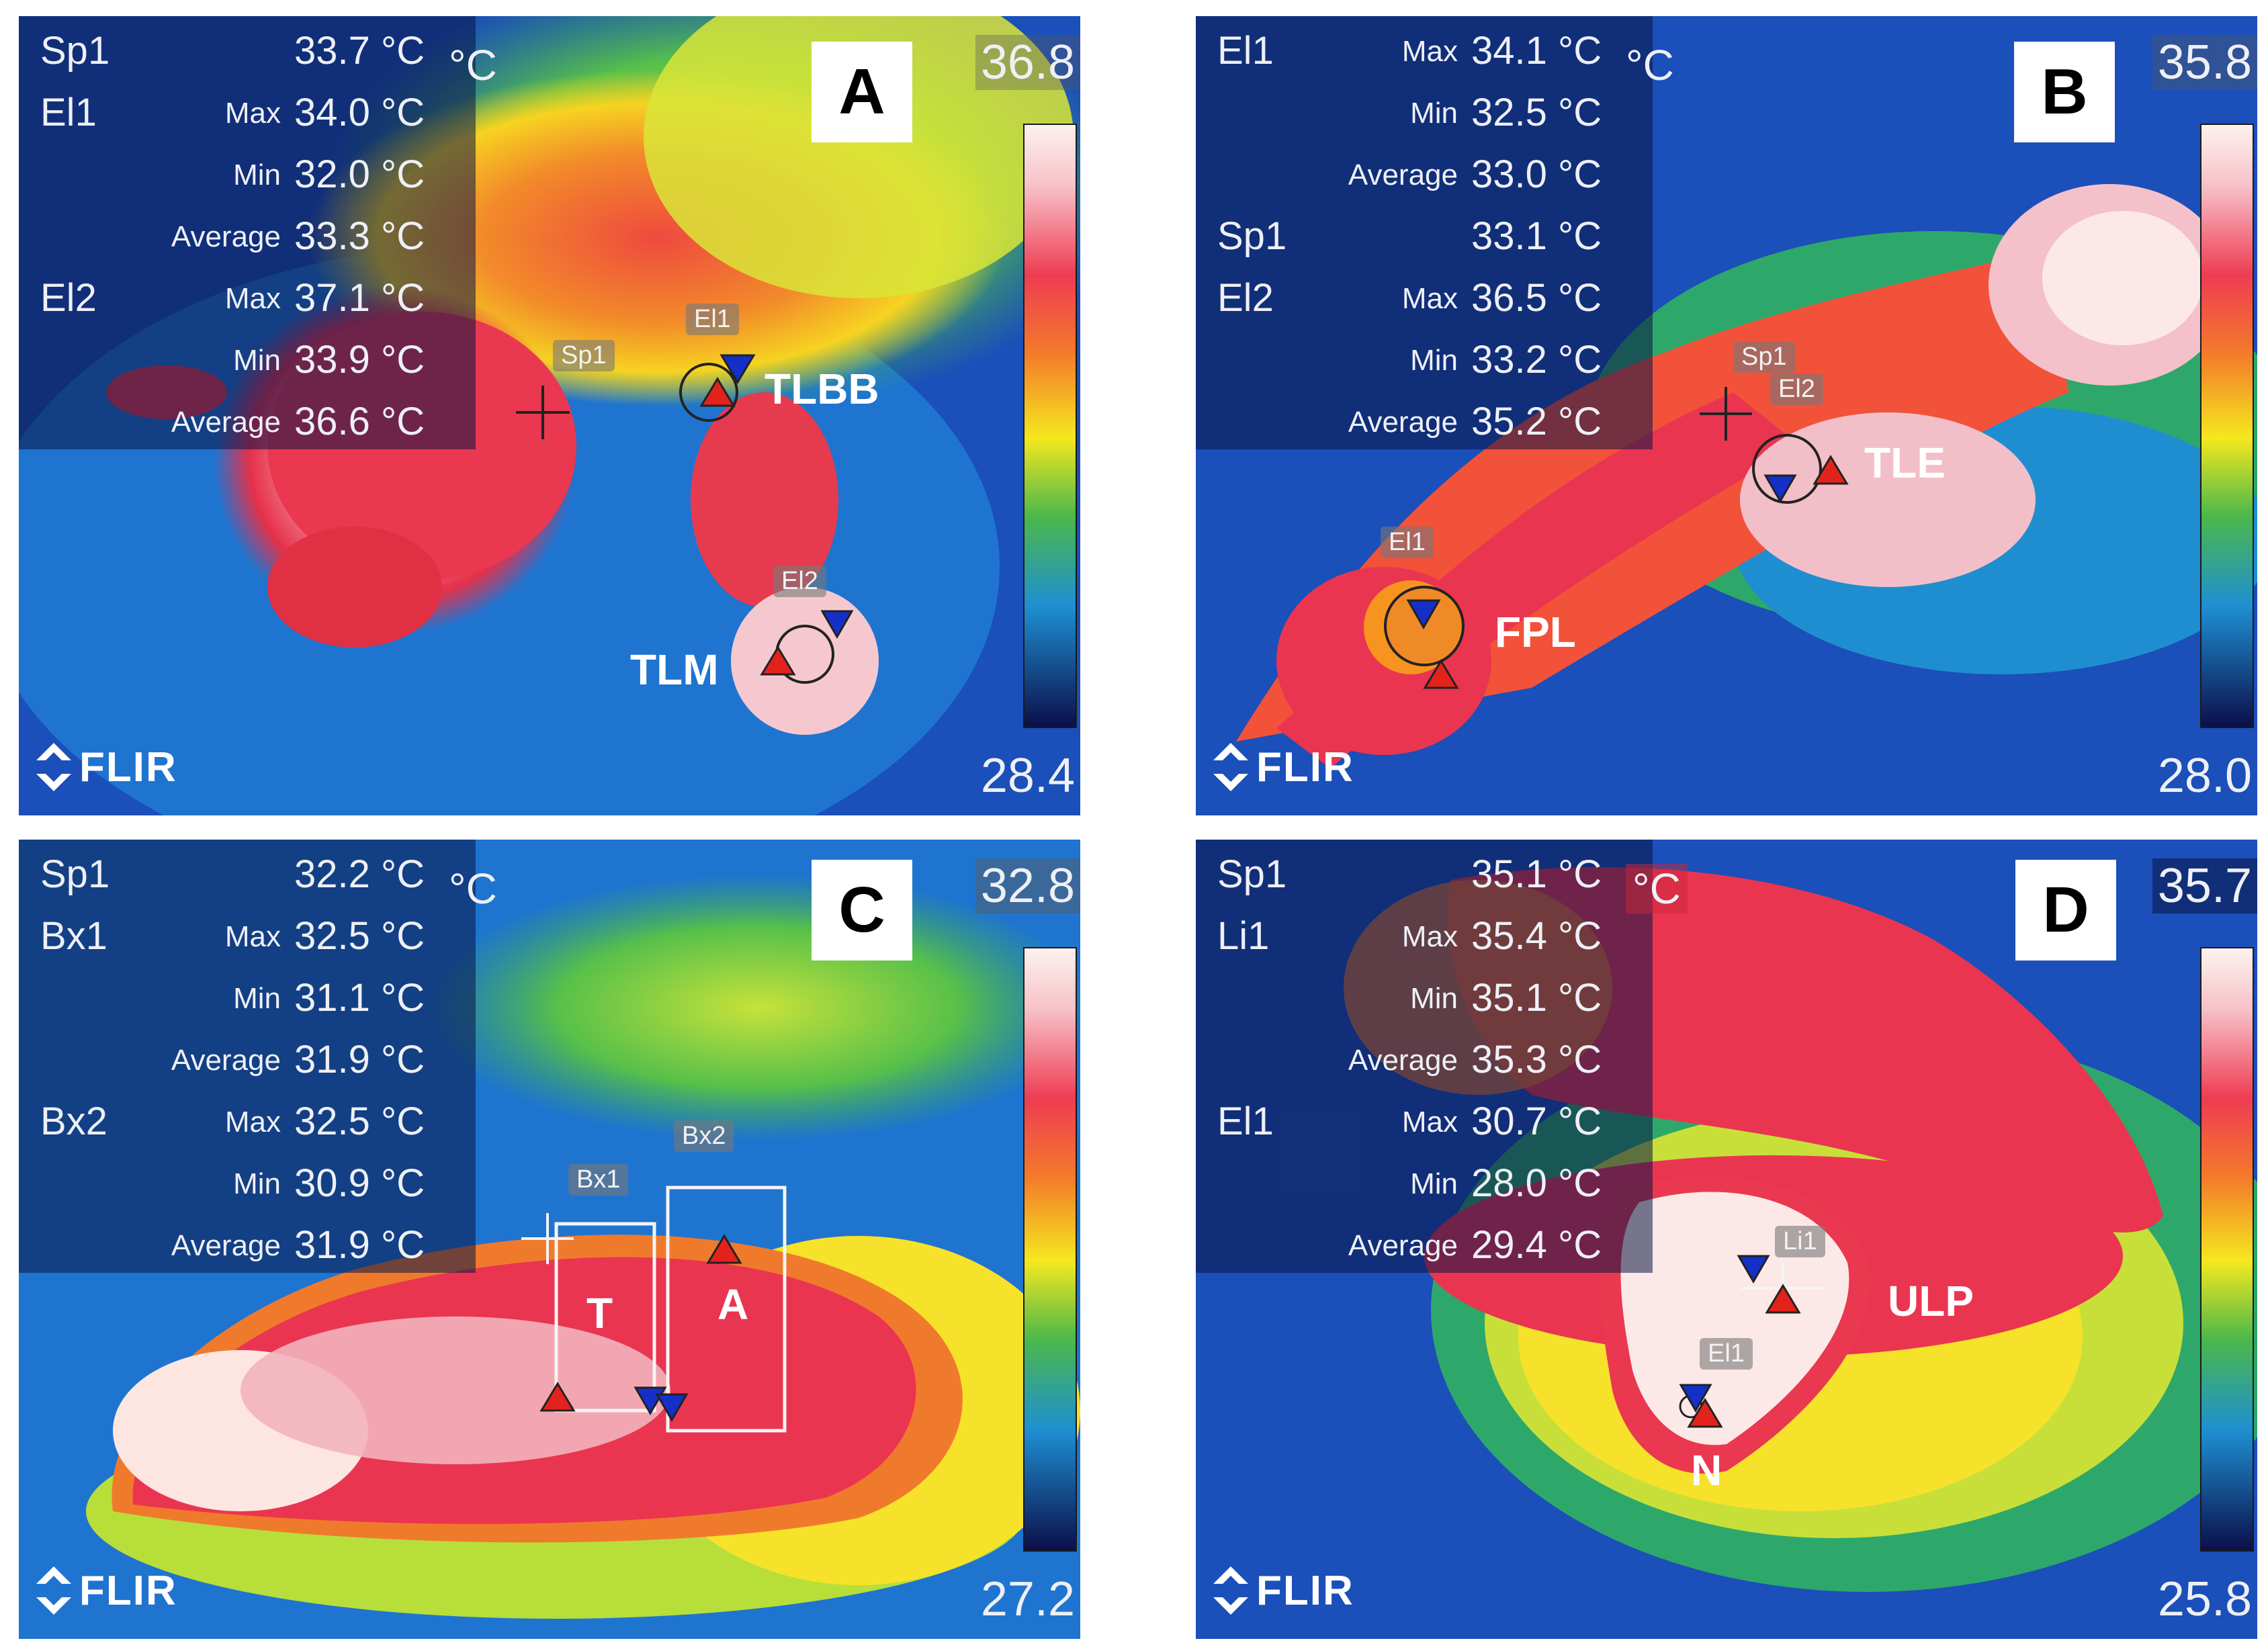 This screenshot has height=1651, width=2268. I want to click on ellipse-marker-el2, so click(1787, 469).